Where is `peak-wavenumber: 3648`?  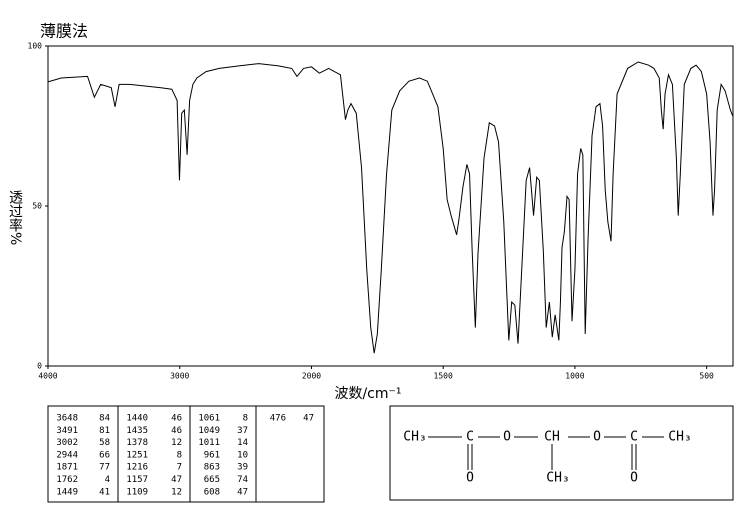 peak-wavenumber: 3648 is located at coordinates (67, 419).